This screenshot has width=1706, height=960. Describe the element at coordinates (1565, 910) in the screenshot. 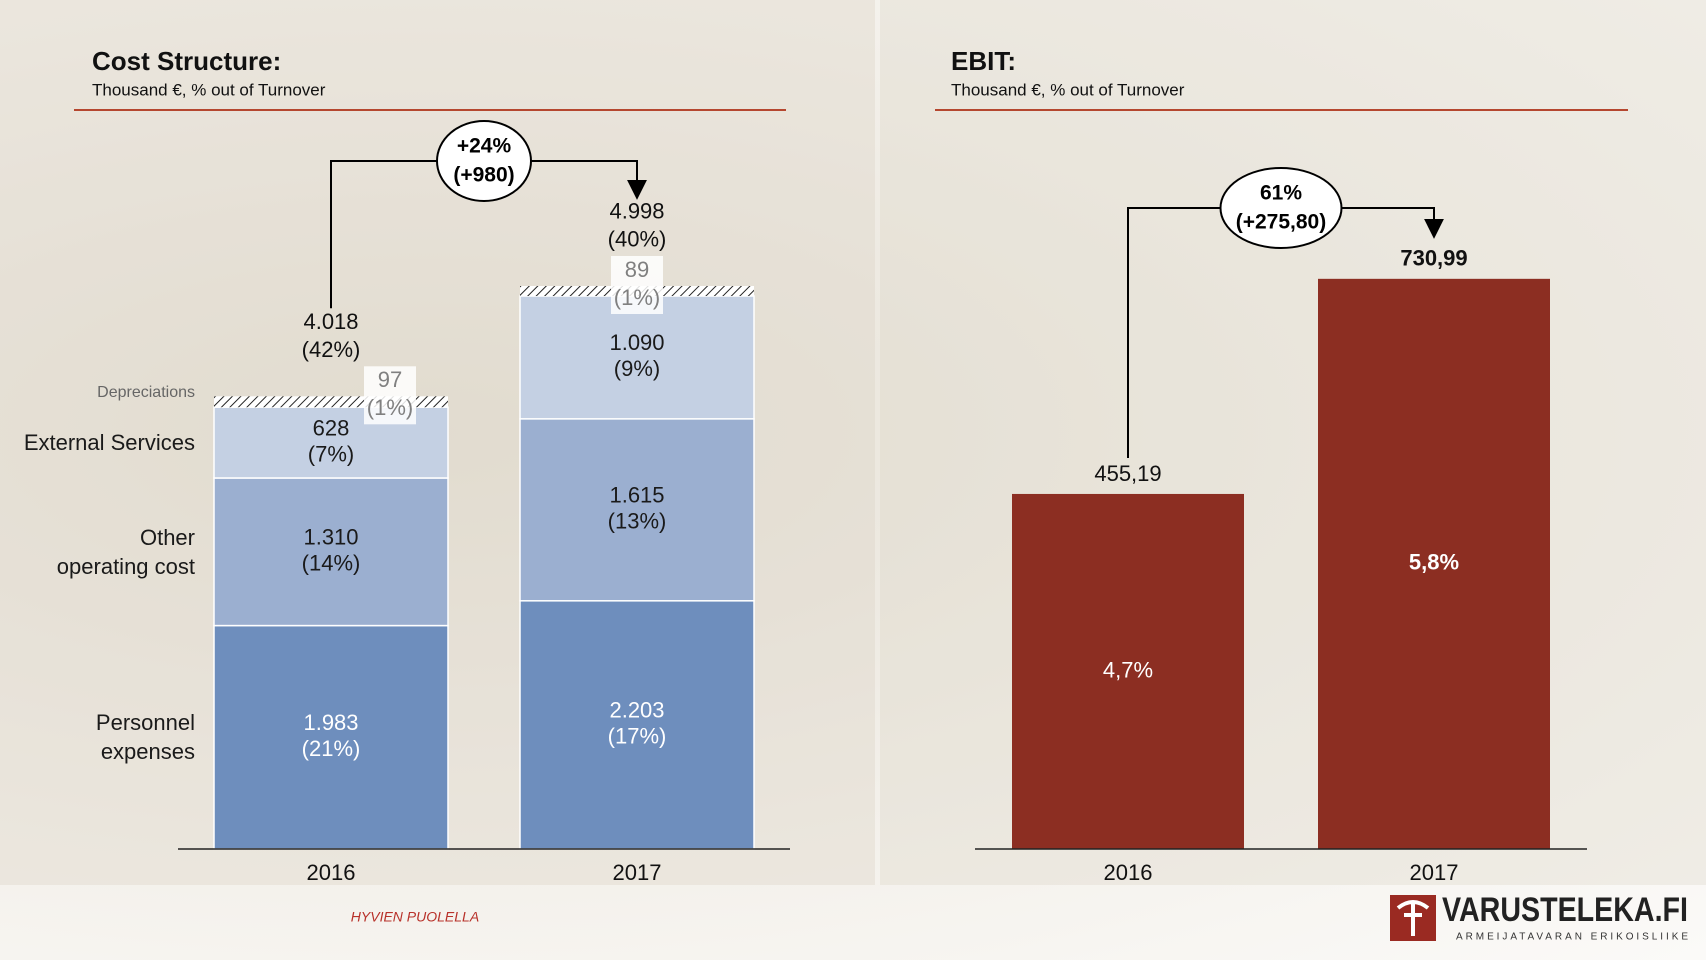

I see `logo-text: VARUSTELEKA.FI` at that location.